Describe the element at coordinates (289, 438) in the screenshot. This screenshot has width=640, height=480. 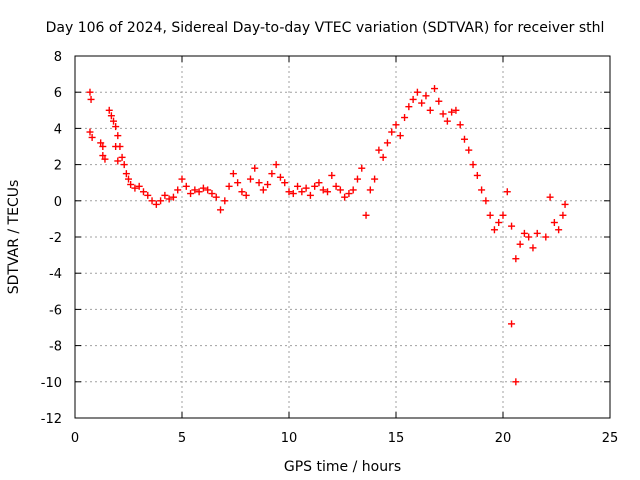
I see `x-tick-label: 10` at that location.